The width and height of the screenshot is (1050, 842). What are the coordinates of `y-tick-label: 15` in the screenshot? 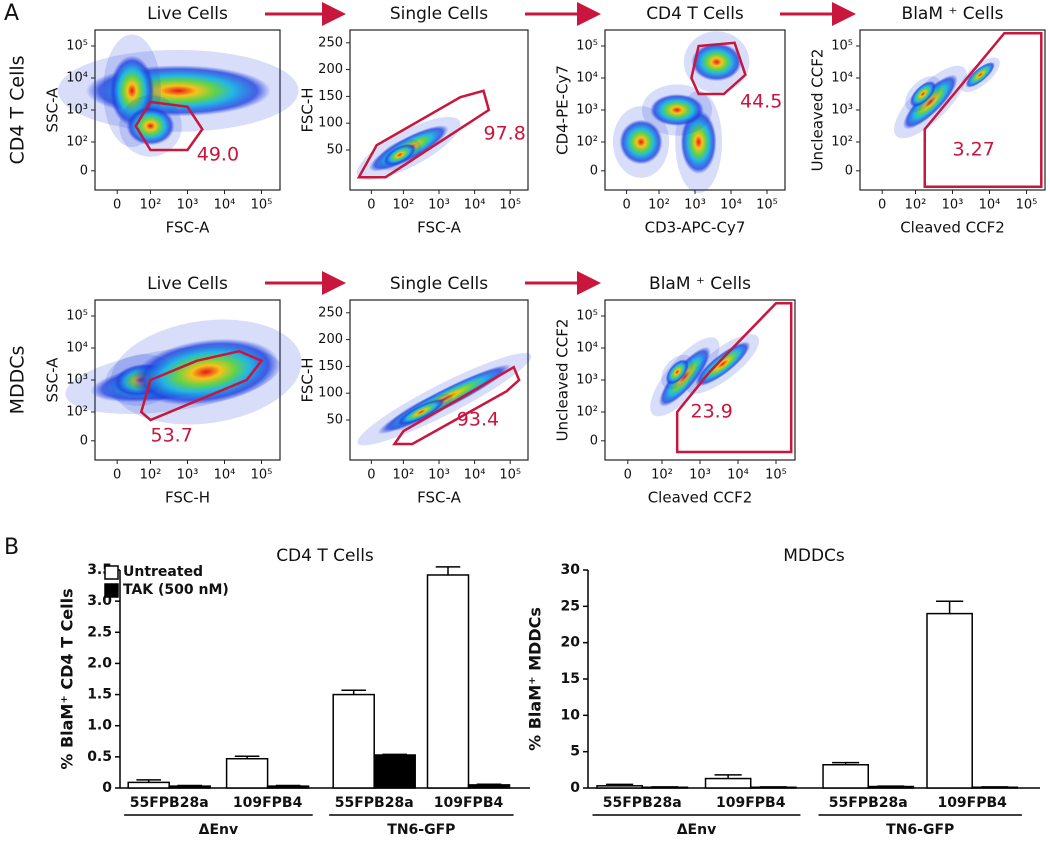 It's located at (570, 679).